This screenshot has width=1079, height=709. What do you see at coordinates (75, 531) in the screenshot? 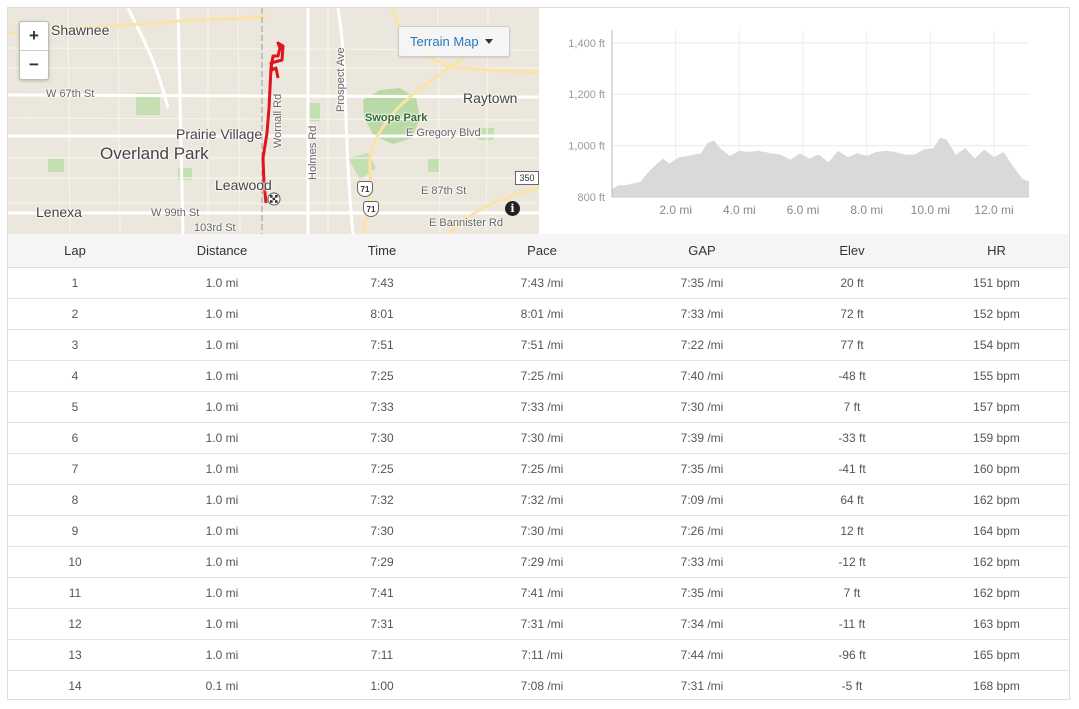
I see `cell-lap: 9` at bounding box center [75, 531].